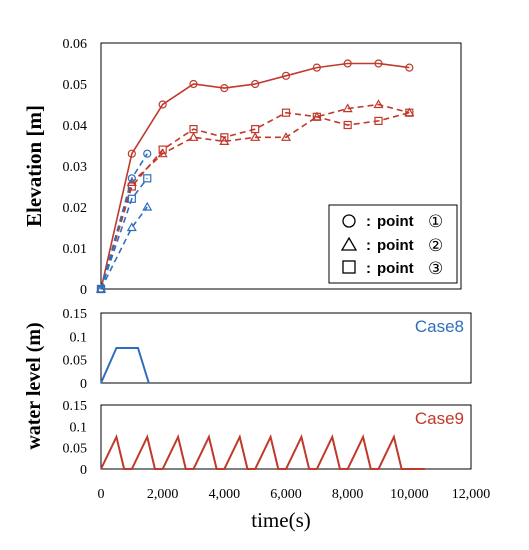 The image size is (529, 550). Describe the element at coordinates (435, 222) in the screenshot. I see `legend-number: ①` at that location.